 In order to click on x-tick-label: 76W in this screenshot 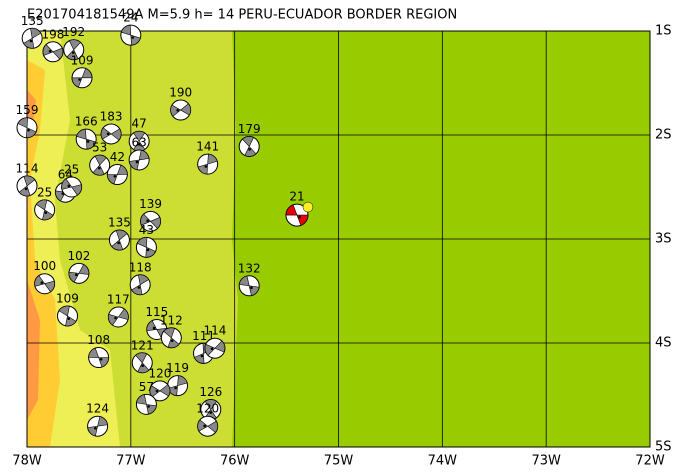, I will do `click(235, 461)`.